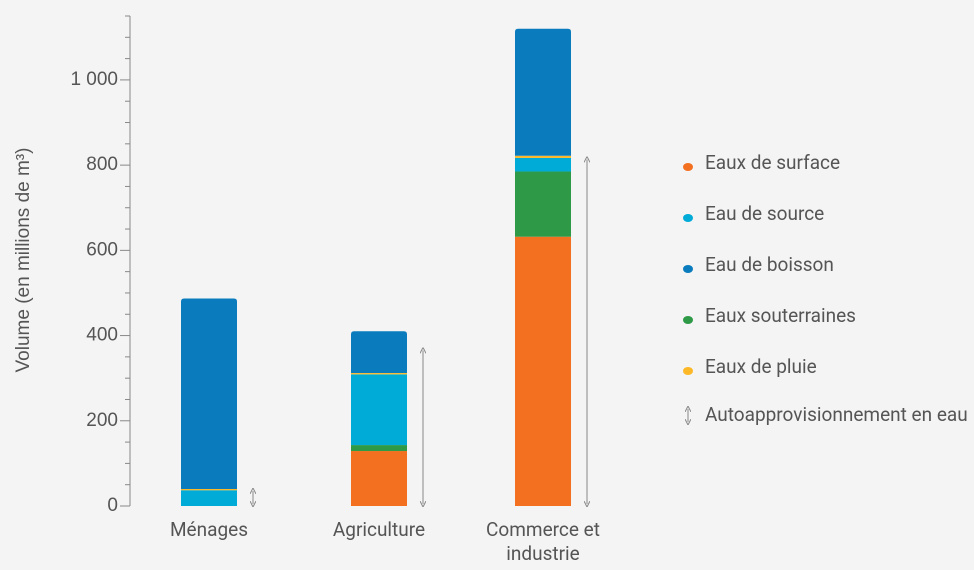  I want to click on y-tick-label: 600, so click(102, 249).